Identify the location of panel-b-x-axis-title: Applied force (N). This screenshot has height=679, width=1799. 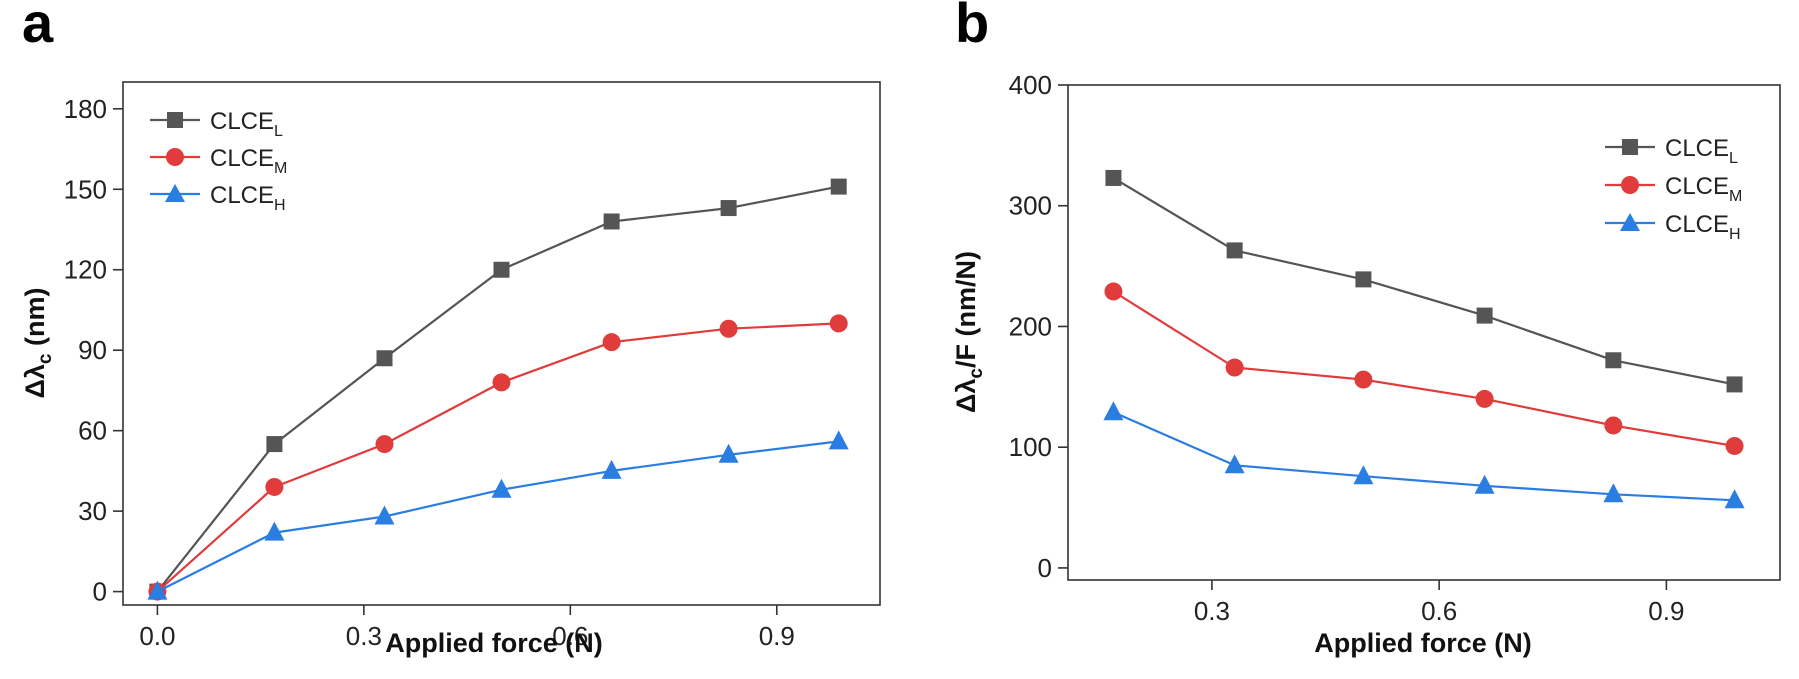
(1423, 643).